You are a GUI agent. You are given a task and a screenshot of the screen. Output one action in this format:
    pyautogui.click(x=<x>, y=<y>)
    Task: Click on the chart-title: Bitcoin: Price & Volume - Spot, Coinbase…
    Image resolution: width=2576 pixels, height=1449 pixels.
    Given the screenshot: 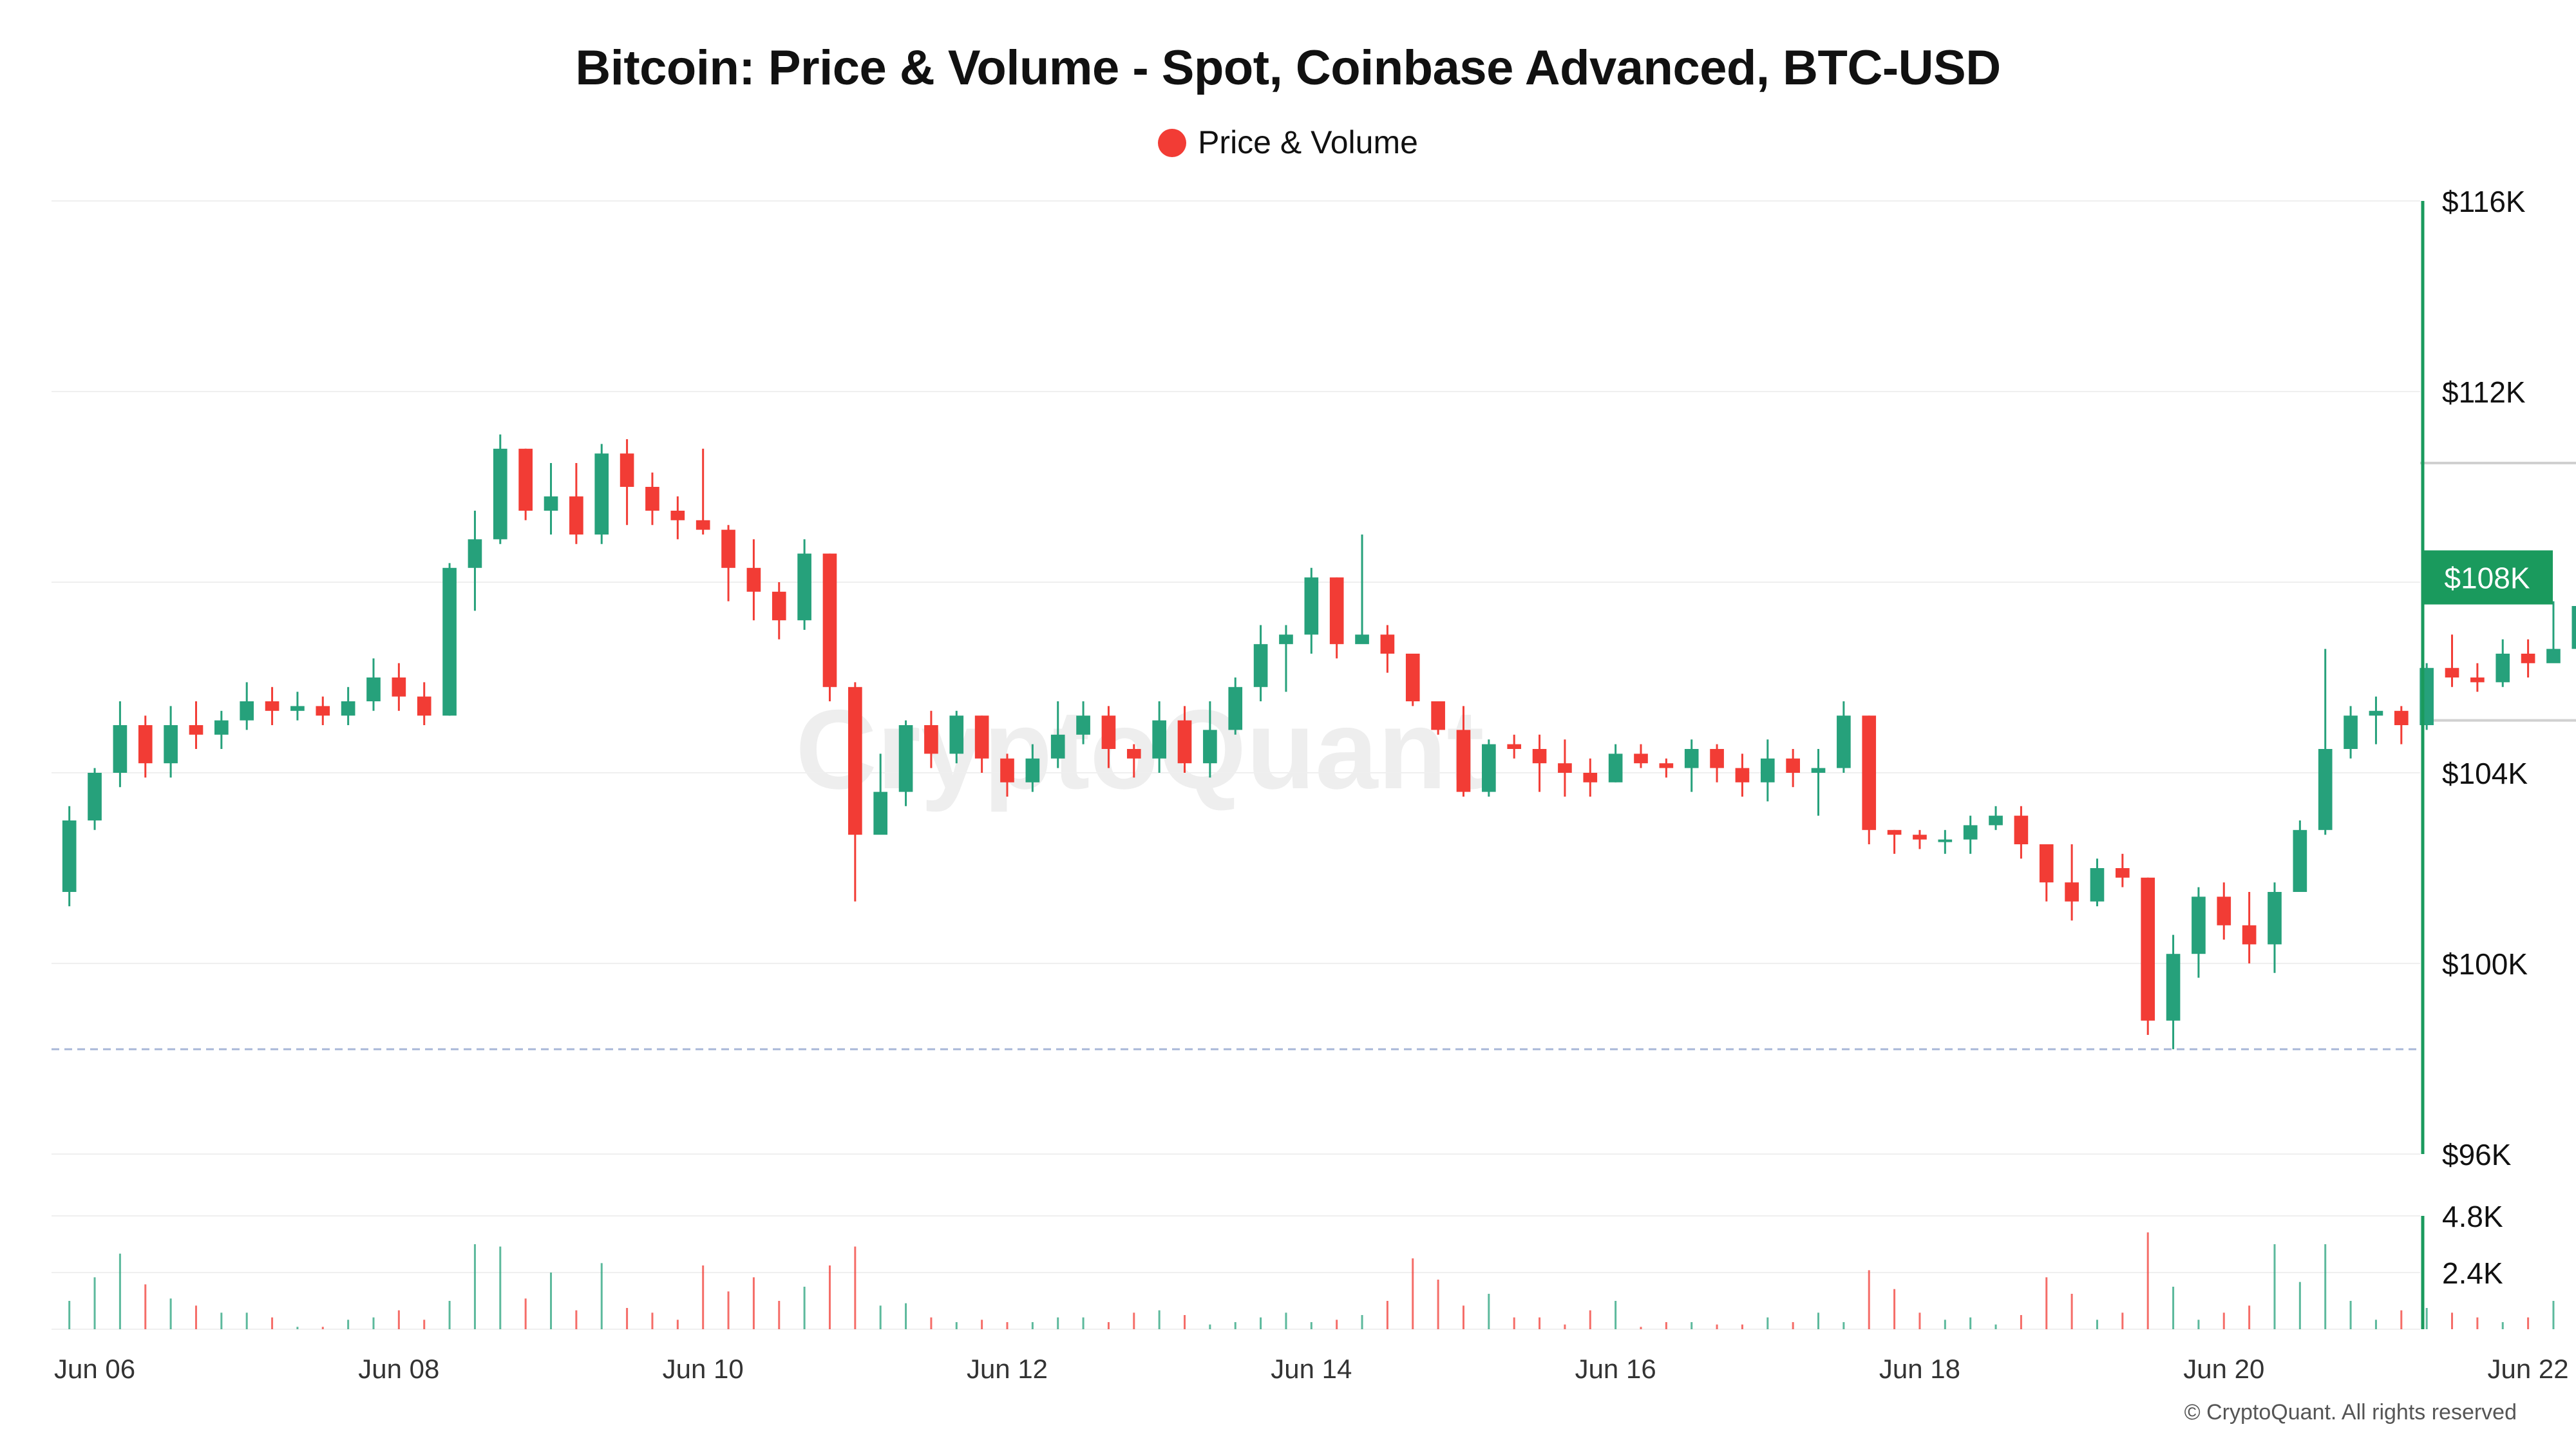 What is the action you would take?
    pyautogui.click(x=1288, y=68)
    